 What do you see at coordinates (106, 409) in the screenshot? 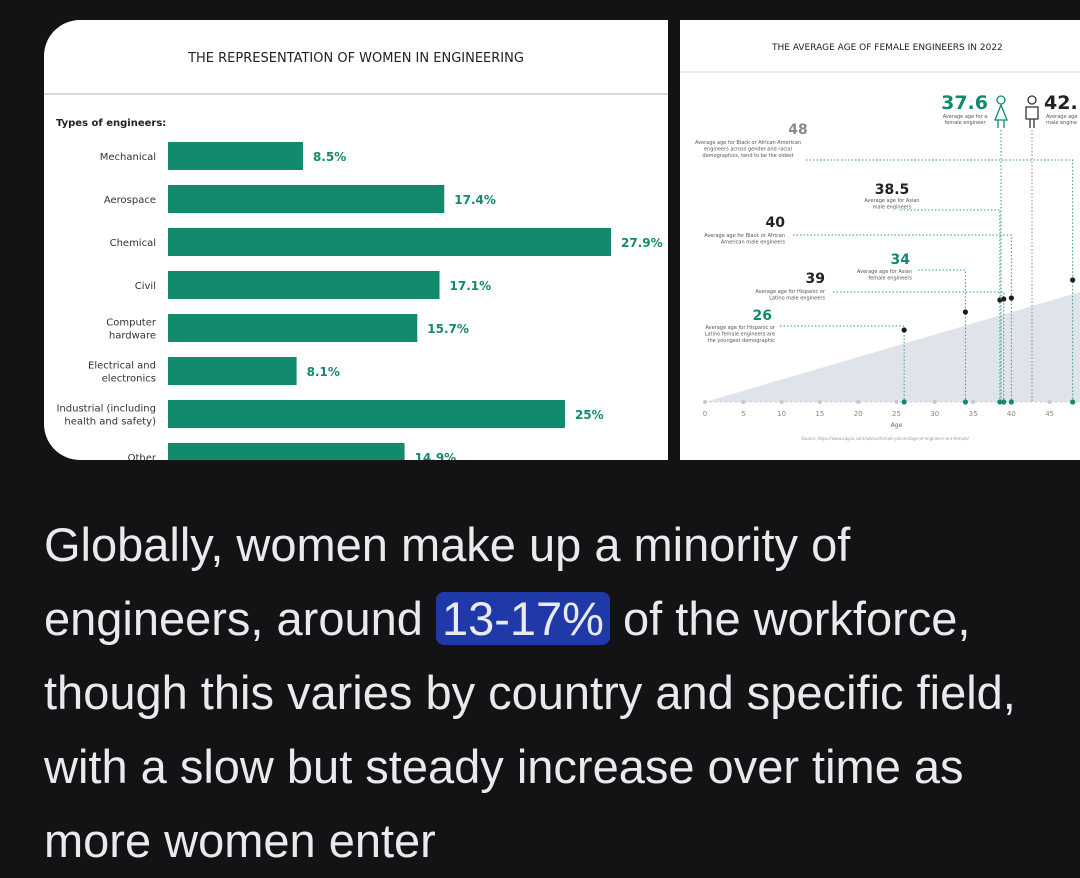
I see `category-label: Industrial (including` at bounding box center [106, 409].